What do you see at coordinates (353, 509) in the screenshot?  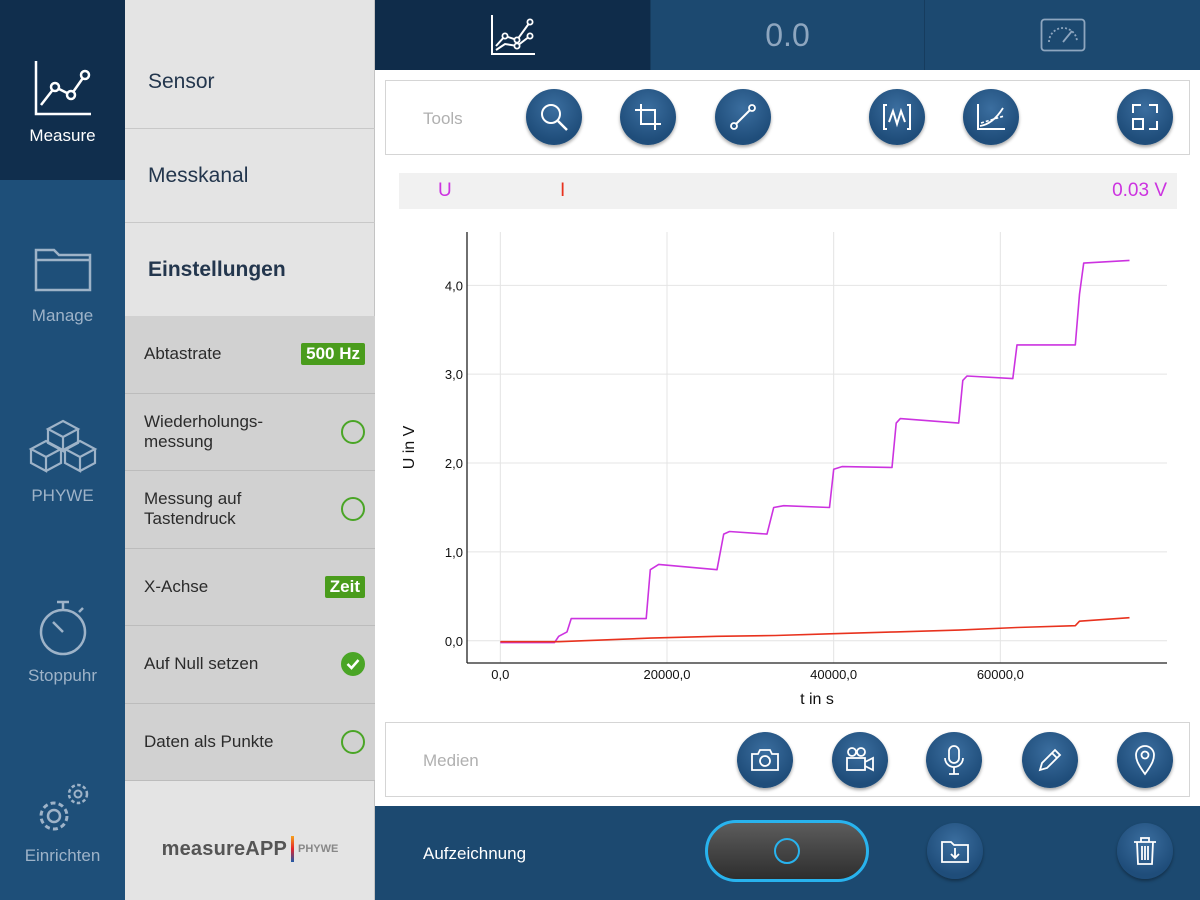 I see `keypress-measurement-toggle` at bounding box center [353, 509].